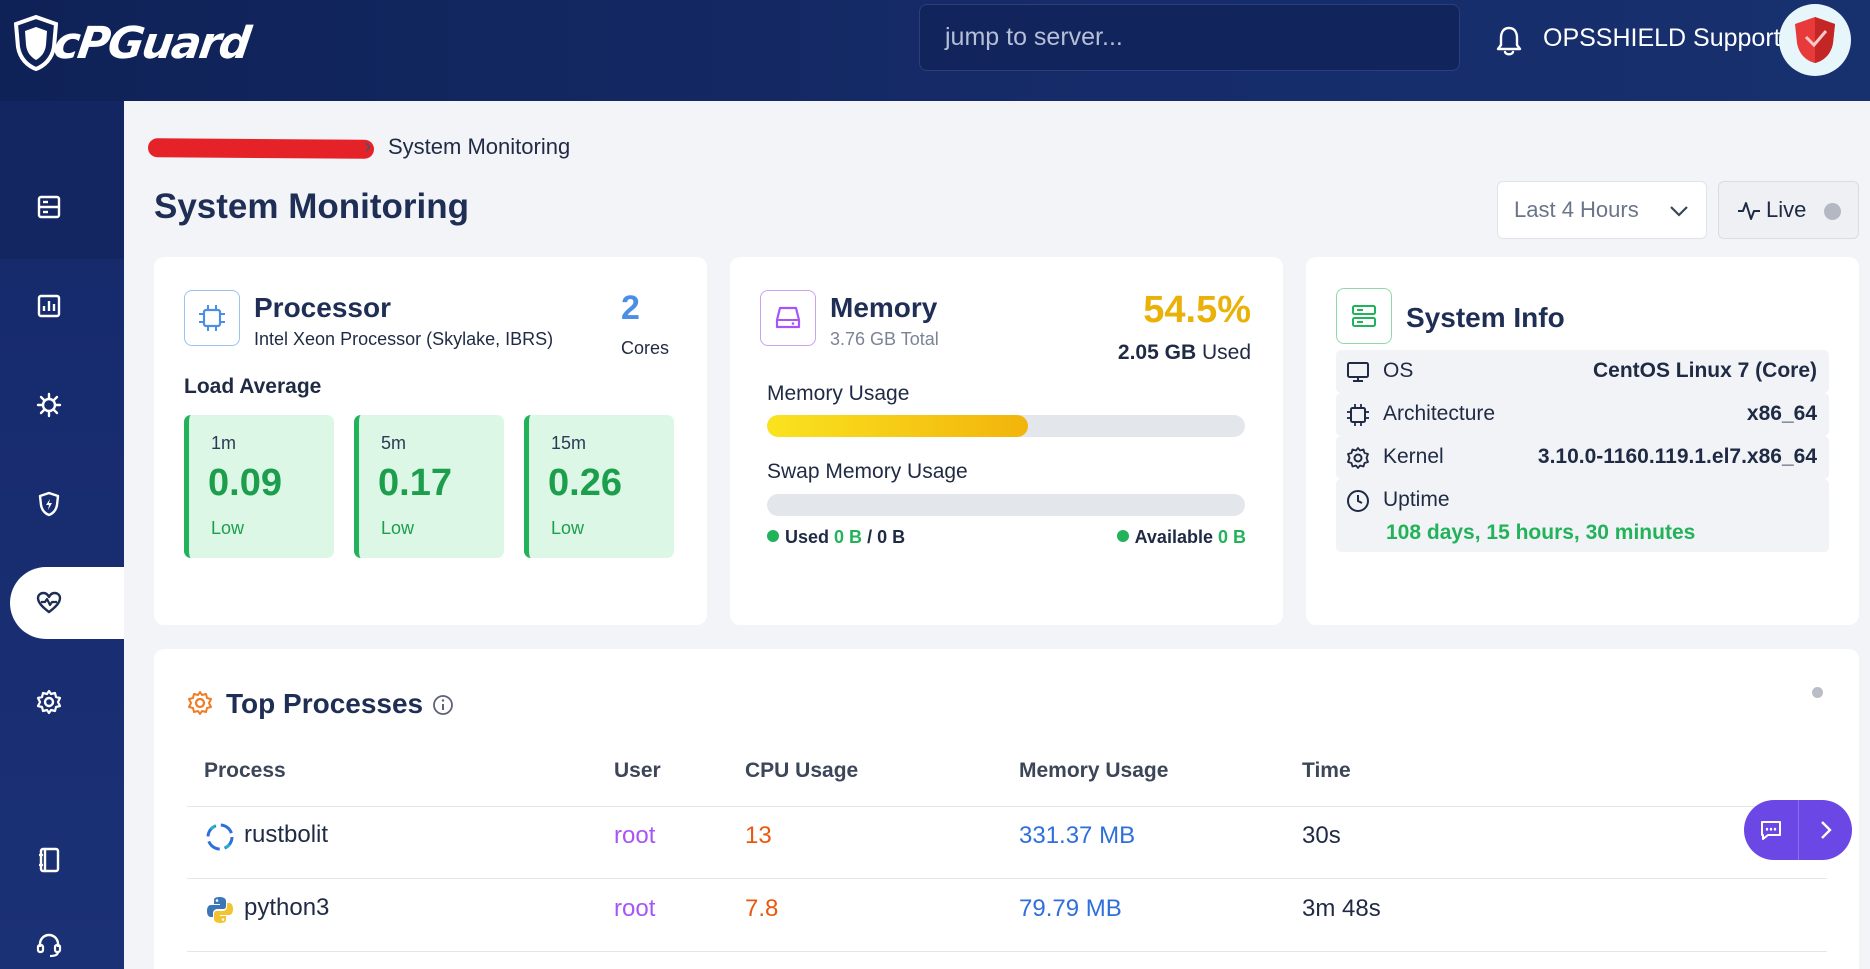  Describe the element at coordinates (1006, 505) in the screenshot. I see `swap-usage-bar` at that location.